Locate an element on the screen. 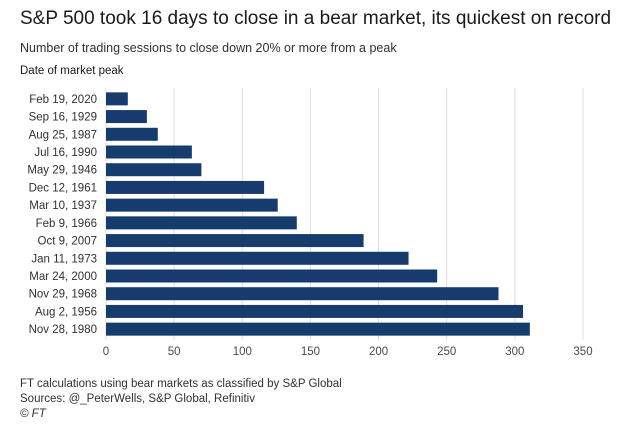 The image size is (624, 424). category-label: Aug 25, 1987 is located at coordinates (63, 135).